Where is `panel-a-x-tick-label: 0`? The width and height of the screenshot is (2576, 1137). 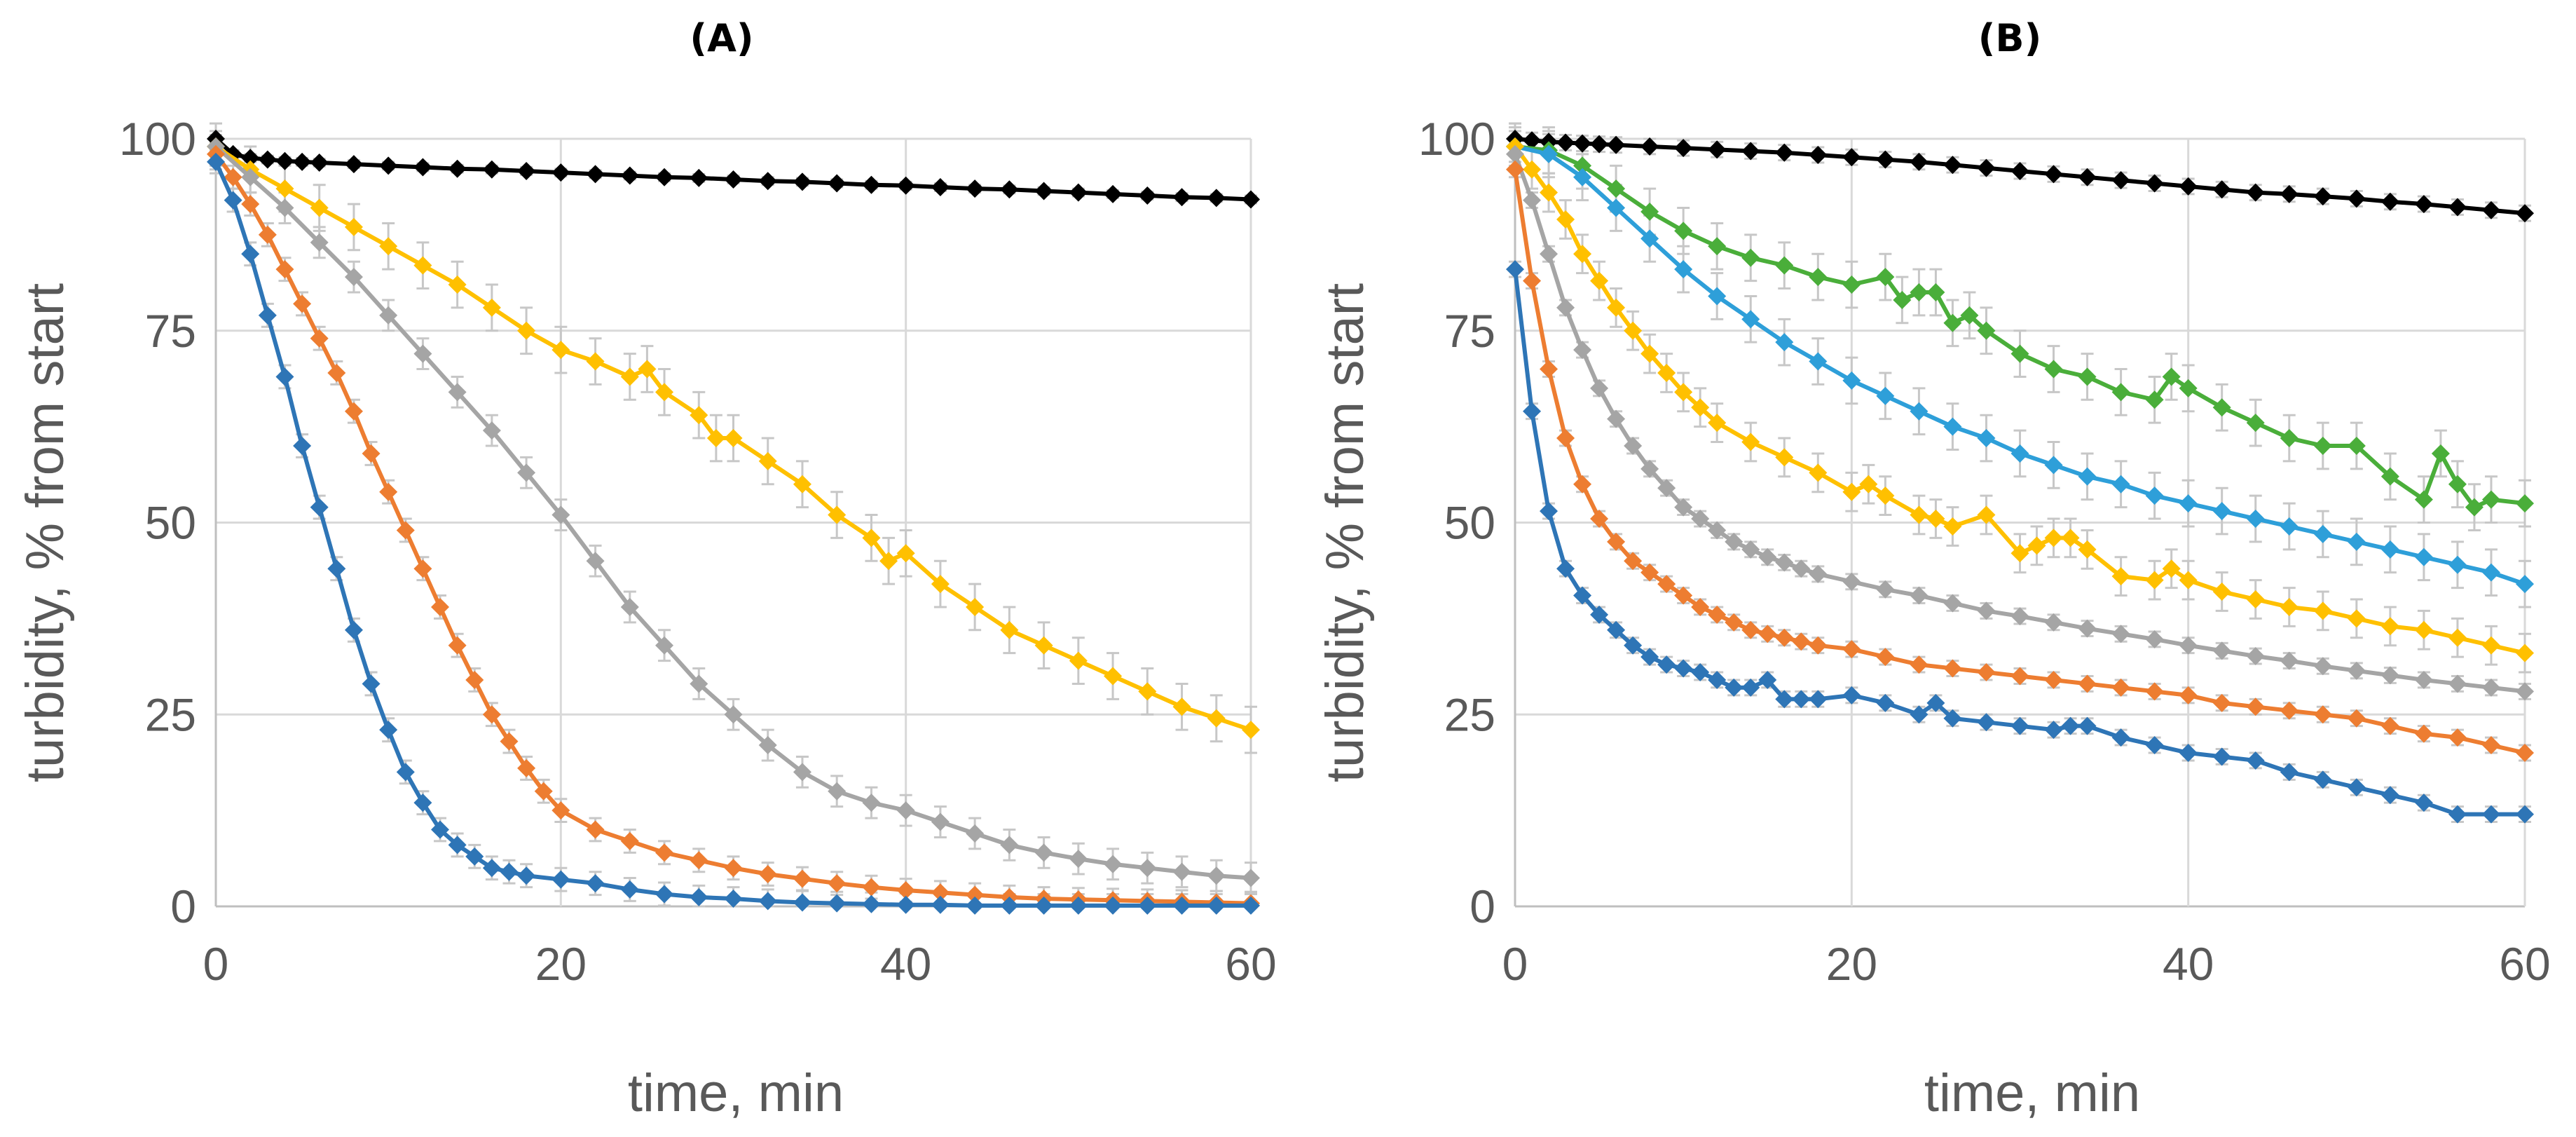 panel-a-x-tick-label: 0 is located at coordinates (216, 964).